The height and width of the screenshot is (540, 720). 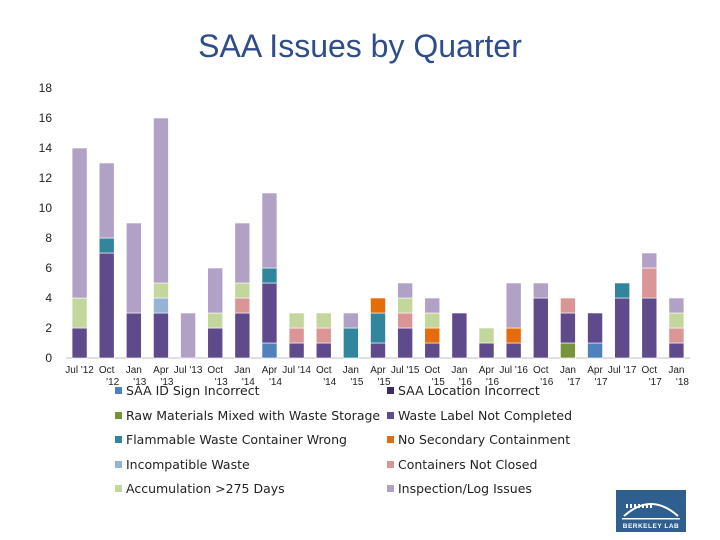 I want to click on legend-label: Waste Label Not Completed, so click(x=485, y=415).